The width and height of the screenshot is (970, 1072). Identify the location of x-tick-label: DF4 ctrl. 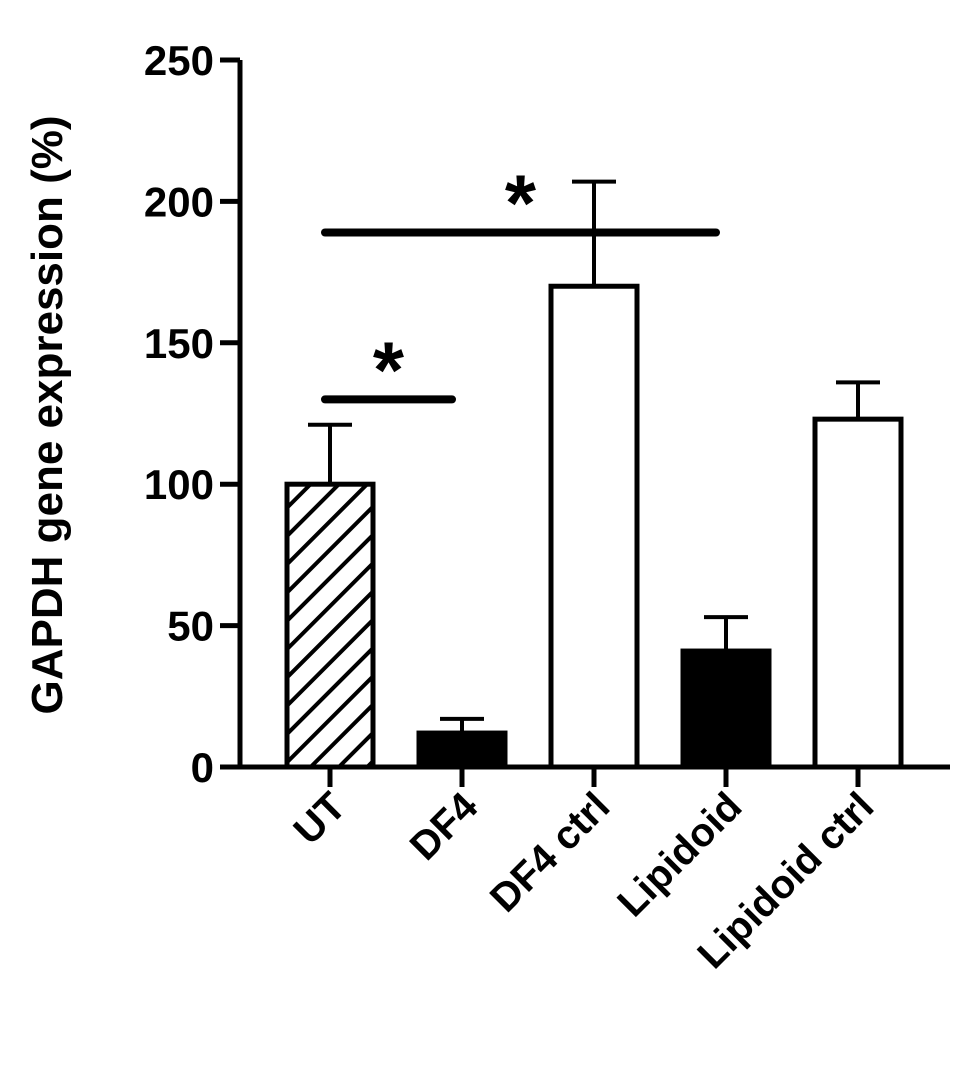
(550, 852).